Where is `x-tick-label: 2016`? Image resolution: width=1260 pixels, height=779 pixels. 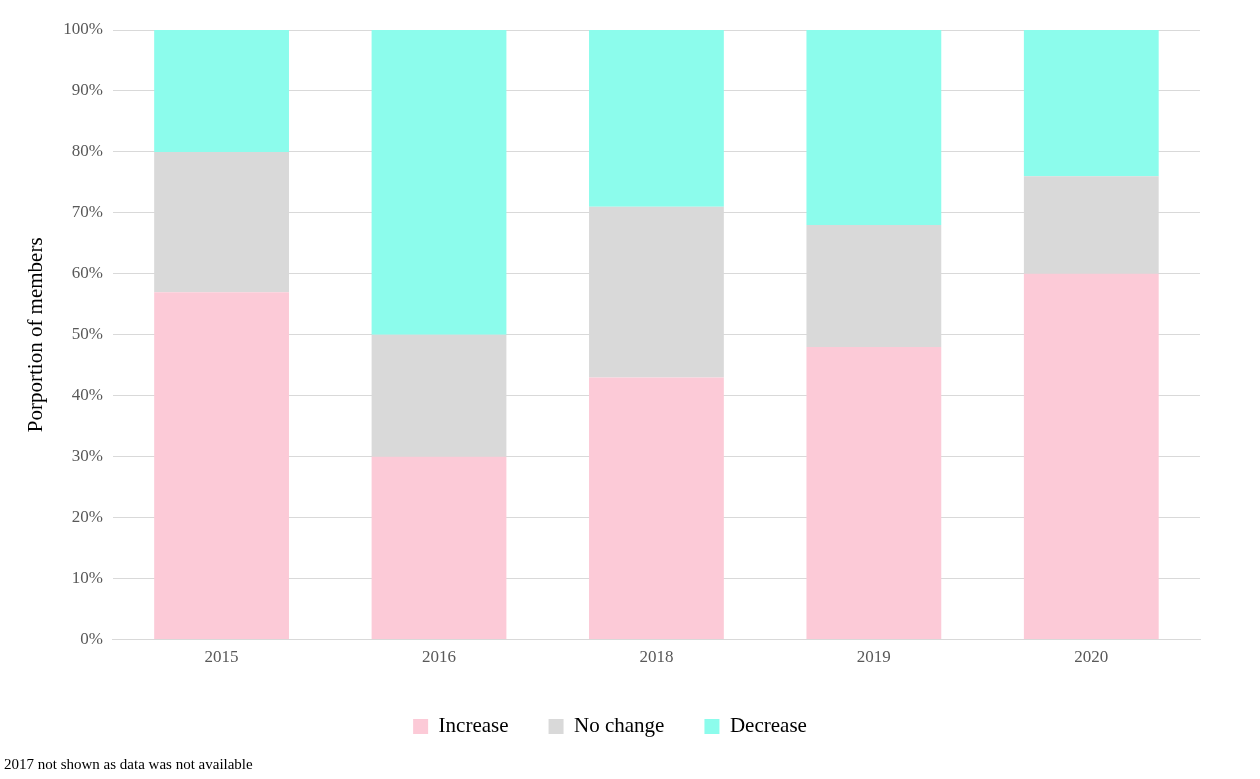 x-tick-label: 2016 is located at coordinates (439, 657).